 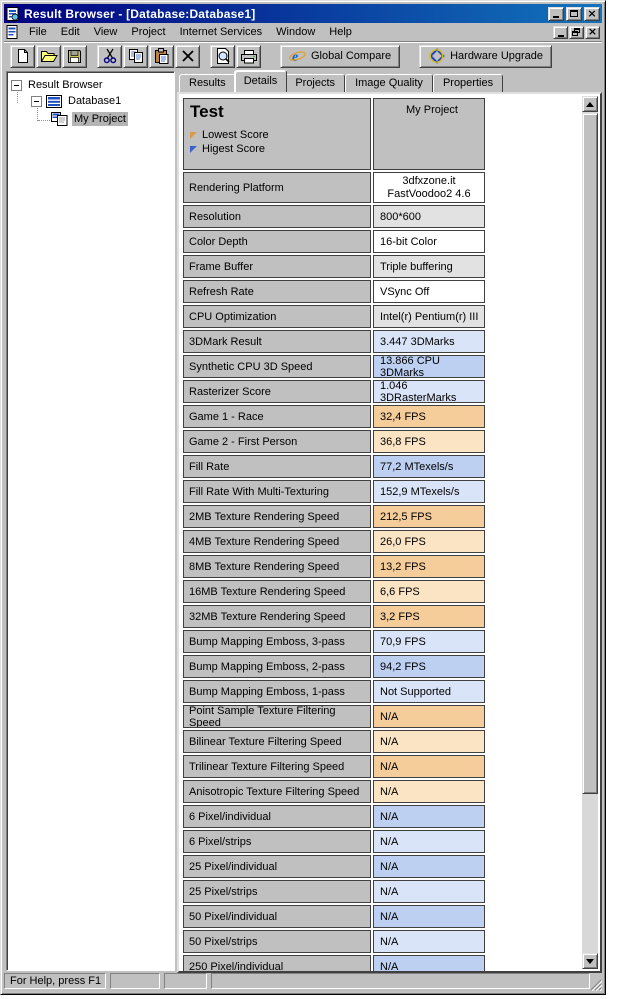 What do you see at coordinates (334, 866) in the screenshot?
I see `table-row: 25 Pixel/individual N/A` at bounding box center [334, 866].